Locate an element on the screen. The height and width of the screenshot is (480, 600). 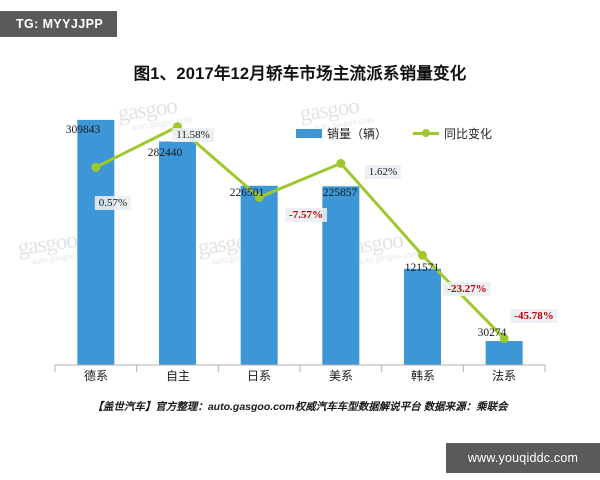
legend-label-yoy: 同比变化 is located at coordinates (468, 133).